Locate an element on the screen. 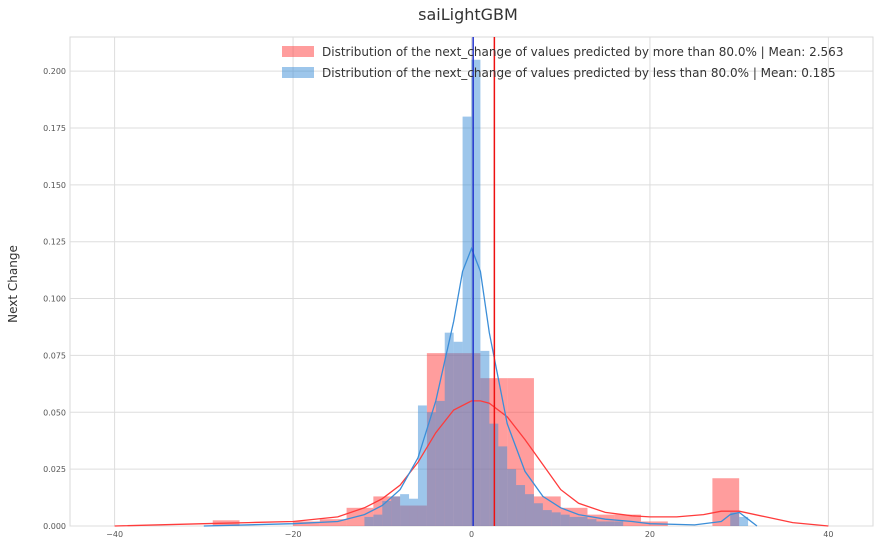 The image size is (883, 543). y-tick-label: 0.100 is located at coordinates (54, 299).